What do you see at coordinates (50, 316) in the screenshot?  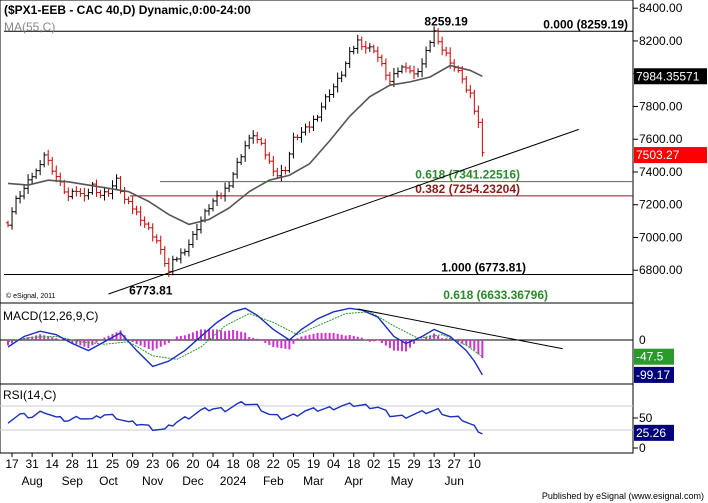 I see `macd-title: MACD(12,26,9,C)` at bounding box center [50, 316].